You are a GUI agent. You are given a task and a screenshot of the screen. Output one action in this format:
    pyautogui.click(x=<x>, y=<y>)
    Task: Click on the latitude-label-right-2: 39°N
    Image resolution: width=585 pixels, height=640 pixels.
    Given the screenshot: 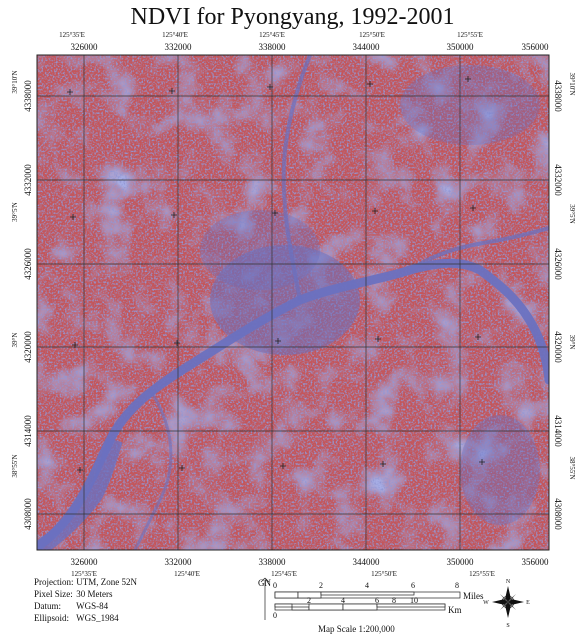 What is the action you would take?
    pyautogui.click(x=572, y=342)
    